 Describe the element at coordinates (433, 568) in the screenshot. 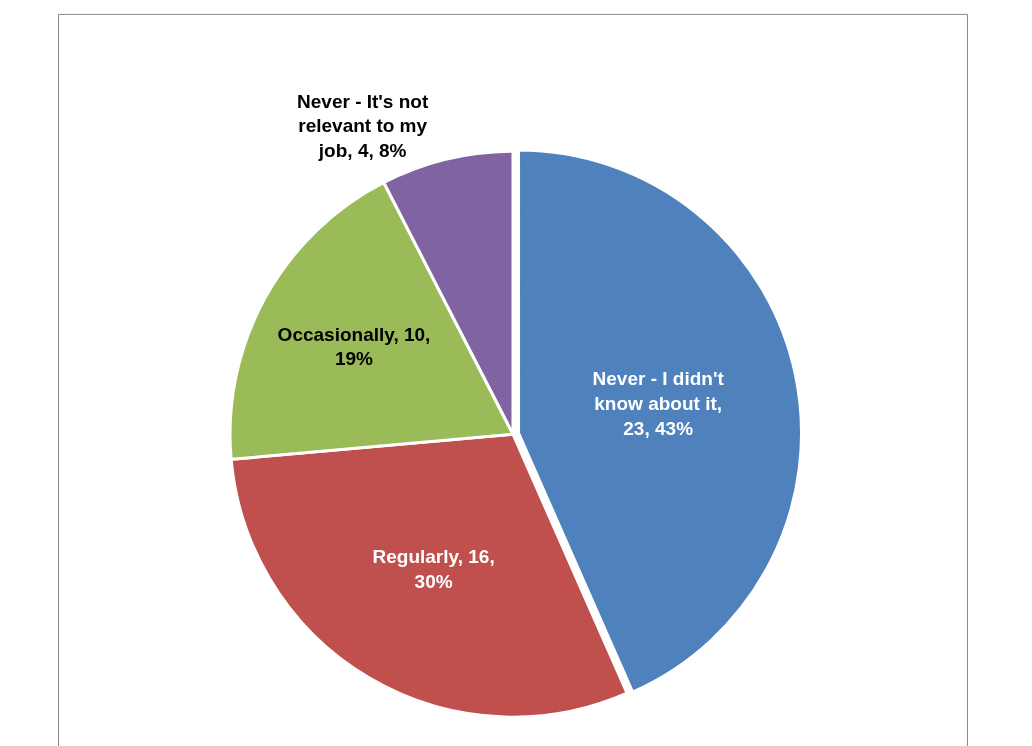

I see `slice-label: Regularly, 16, 30%` at that location.